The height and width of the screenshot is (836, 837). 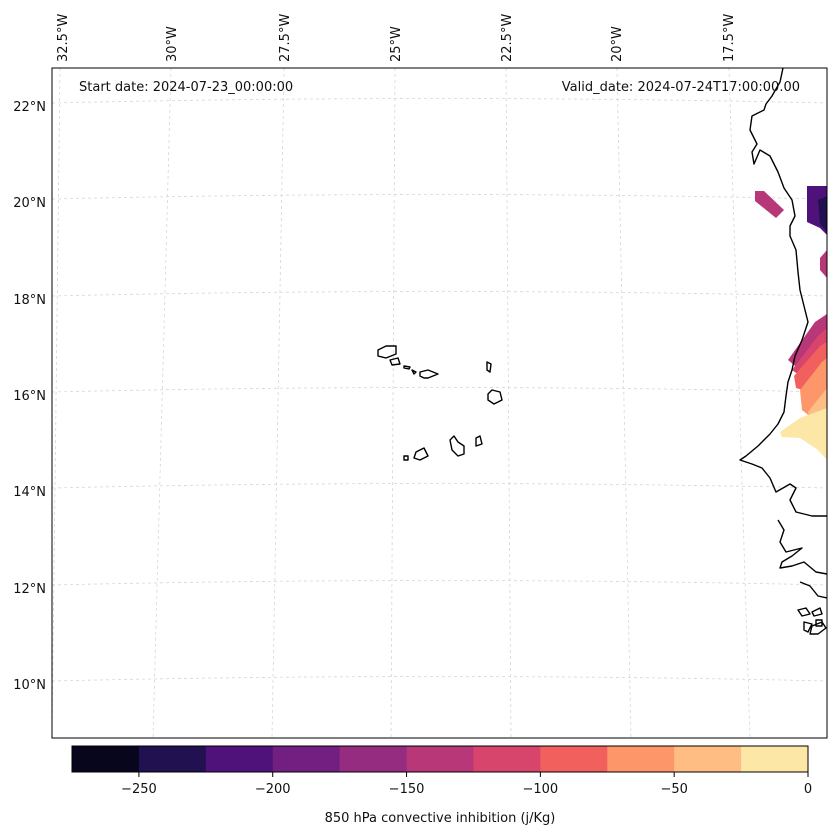 What do you see at coordinates (396, 44) in the screenshot?
I see `lon-label-25w: 25°W` at bounding box center [396, 44].